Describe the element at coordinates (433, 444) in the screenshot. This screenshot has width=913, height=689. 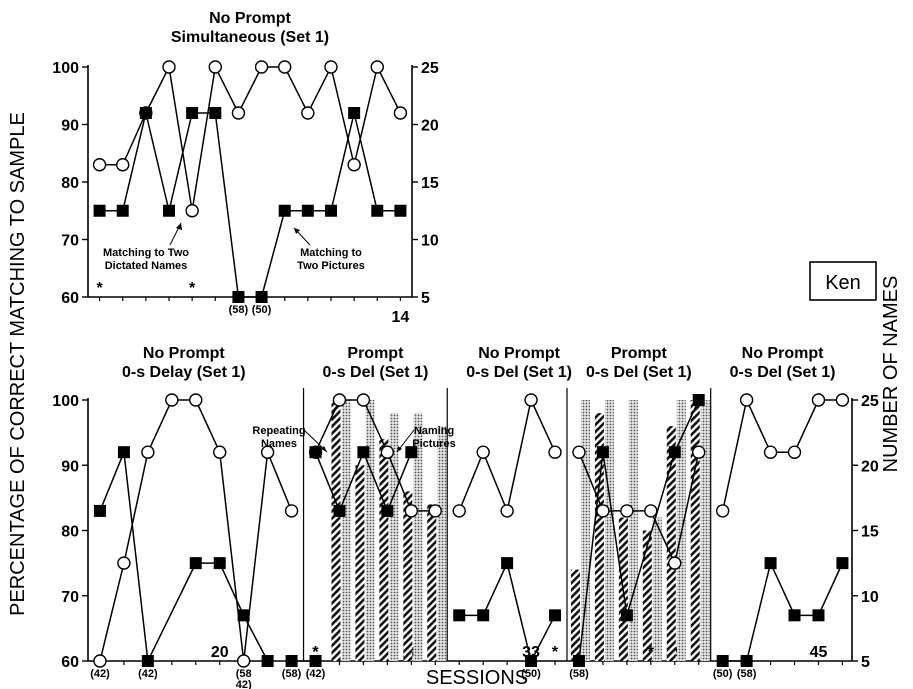
I see `annotation-naming-pictures: Pictures` at that location.